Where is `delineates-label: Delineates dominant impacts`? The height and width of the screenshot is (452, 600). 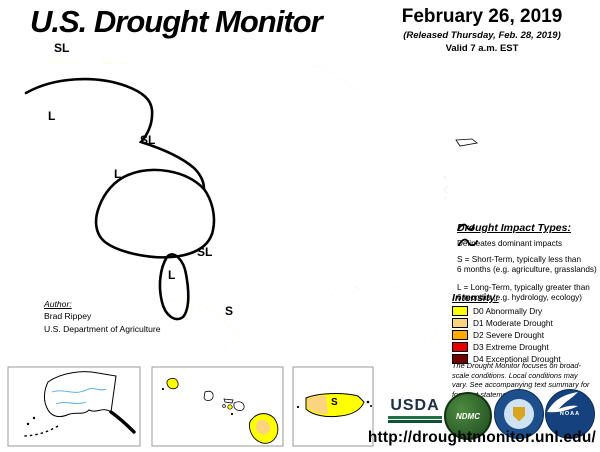
delineates-label: Delineates dominant impacts is located at coordinates (510, 243).